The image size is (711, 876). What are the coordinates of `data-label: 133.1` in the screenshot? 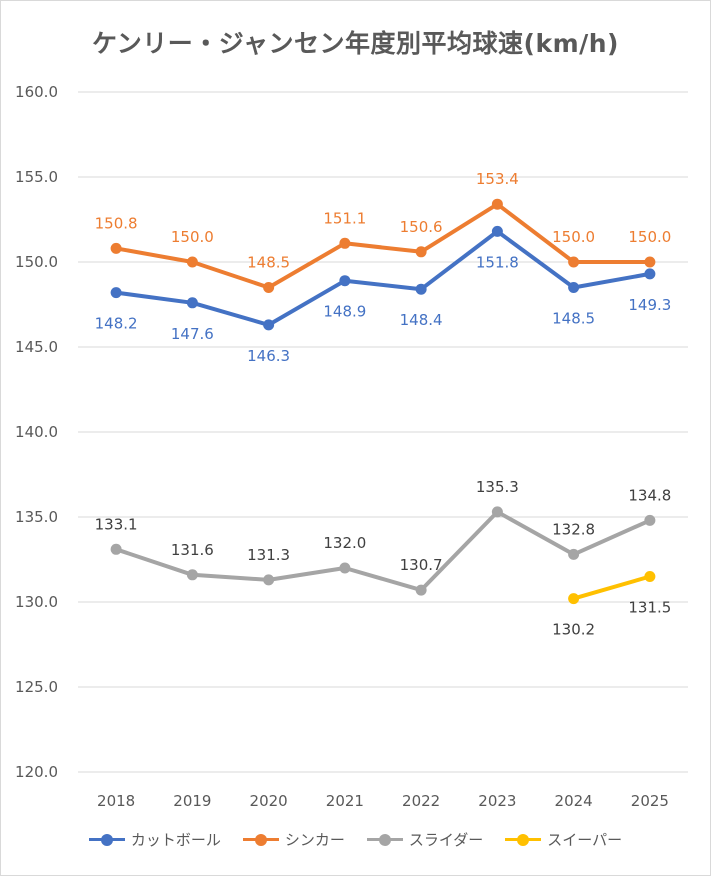 It's located at (116, 524).